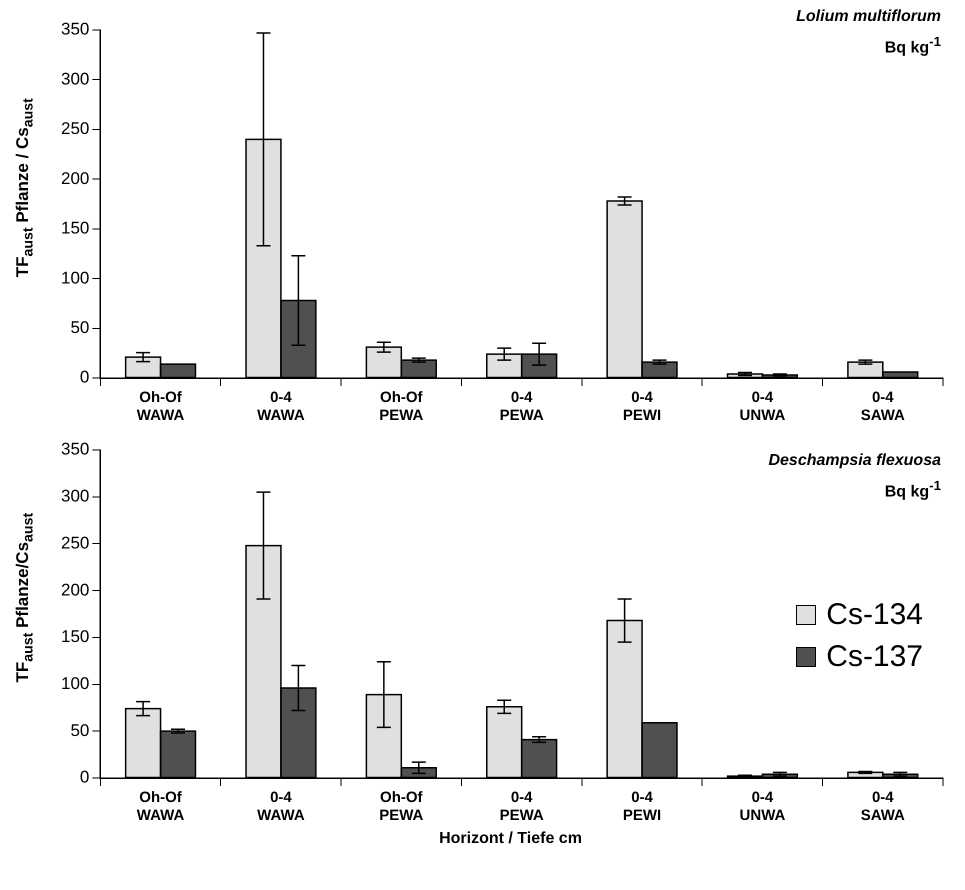 The width and height of the screenshot is (965, 890). I want to click on legend-label: Cs-137, so click(874, 657).